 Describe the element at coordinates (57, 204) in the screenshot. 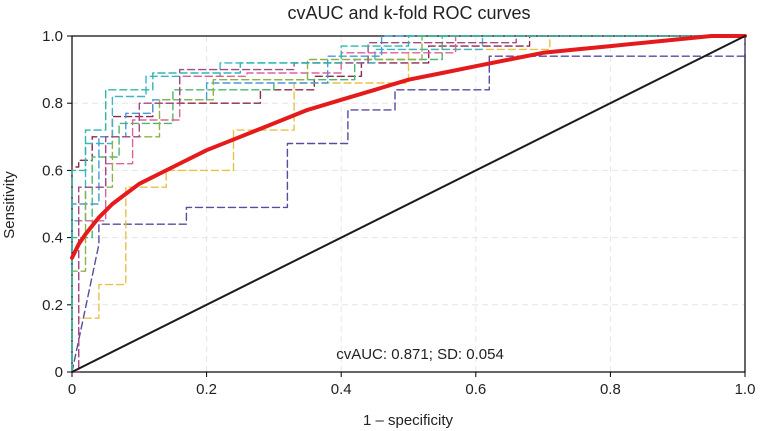

I see `y-axis: 0 0.2 0.4 0.6 0.8 1.0` at that location.